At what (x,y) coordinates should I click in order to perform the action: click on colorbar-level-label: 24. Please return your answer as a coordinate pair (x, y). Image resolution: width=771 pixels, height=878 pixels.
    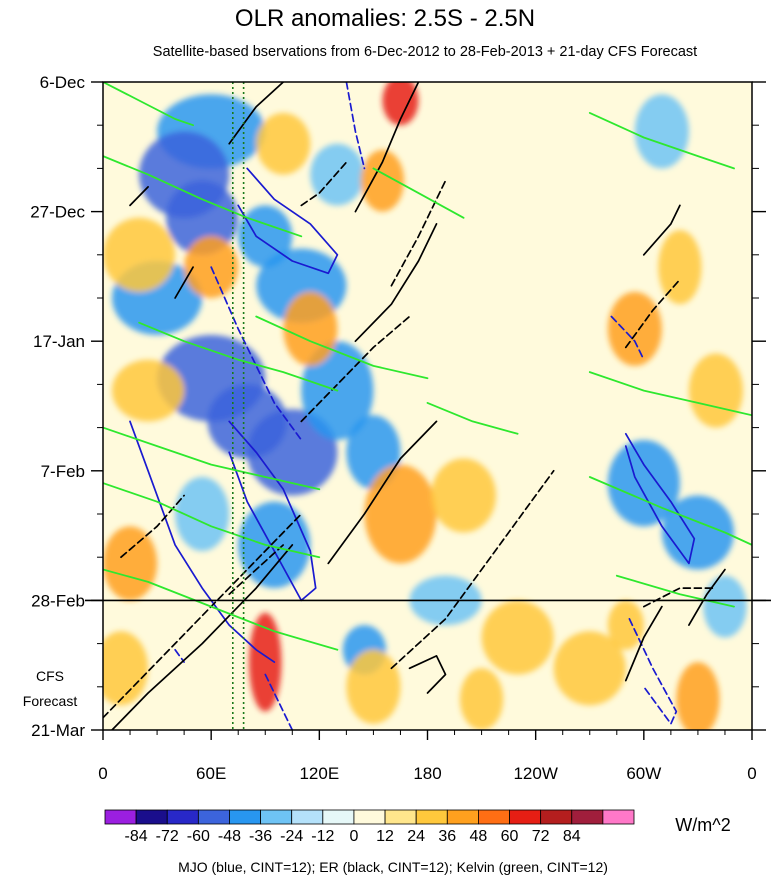
    Looking at the image, I should click on (416, 836).